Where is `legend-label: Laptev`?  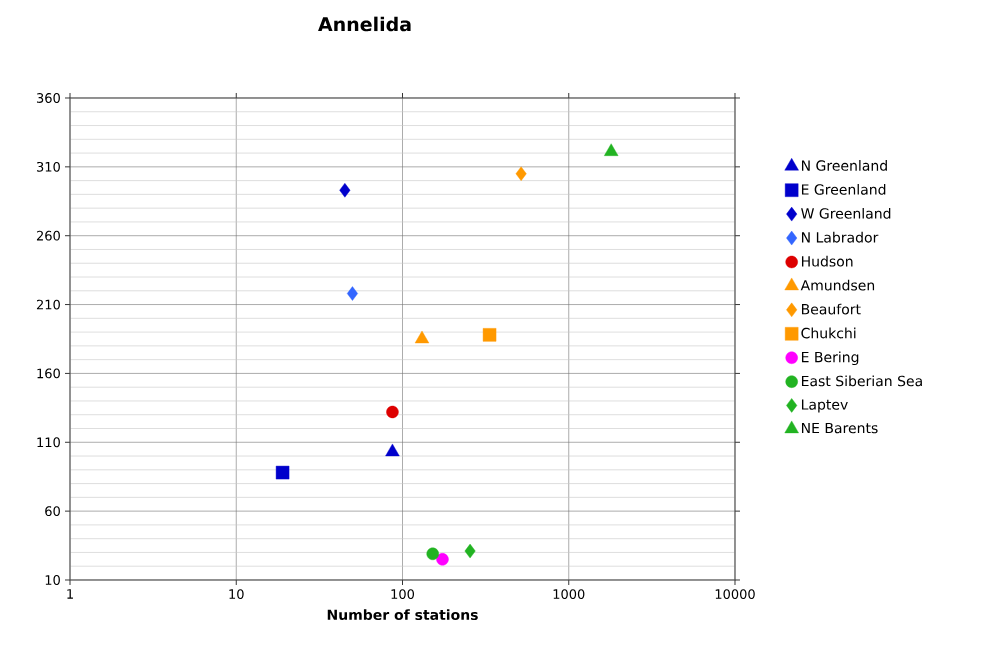 legend-label: Laptev is located at coordinates (824, 406).